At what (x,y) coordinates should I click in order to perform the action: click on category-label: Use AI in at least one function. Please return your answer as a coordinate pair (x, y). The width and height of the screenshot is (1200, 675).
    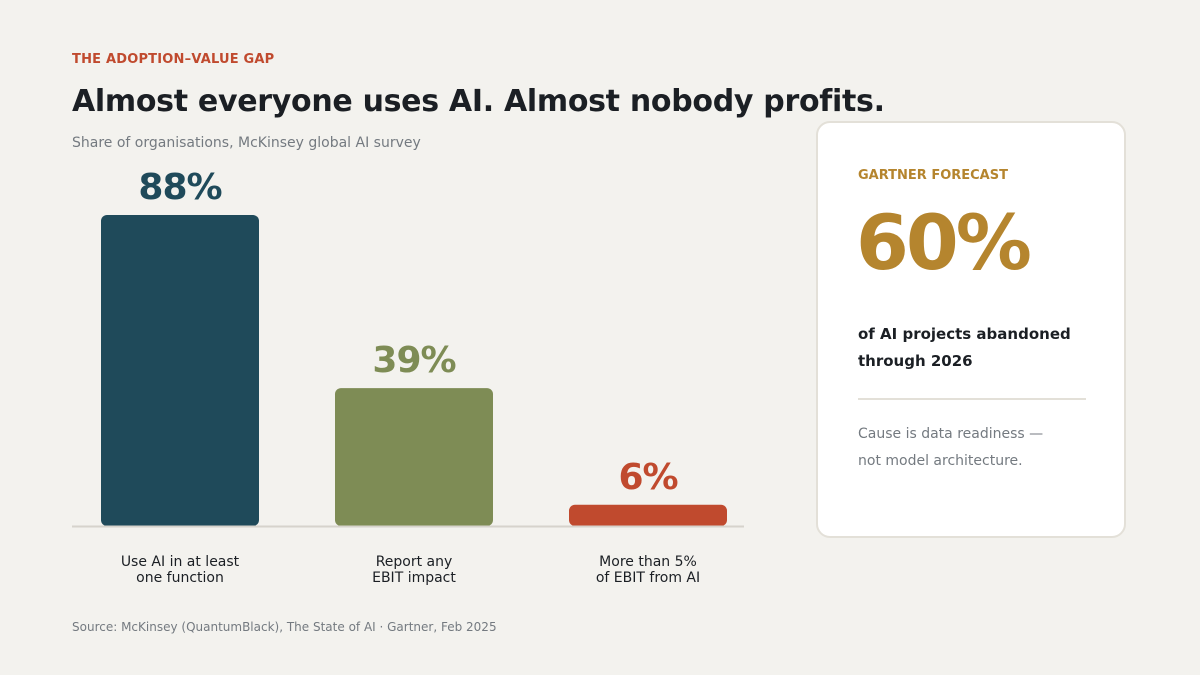
    Looking at the image, I should click on (180, 570).